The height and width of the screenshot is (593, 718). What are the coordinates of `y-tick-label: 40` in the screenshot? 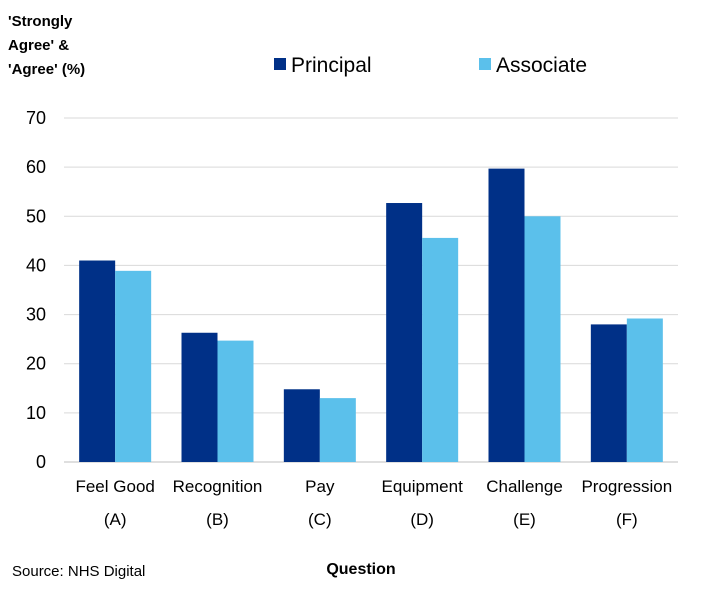 It's located at (36, 265).